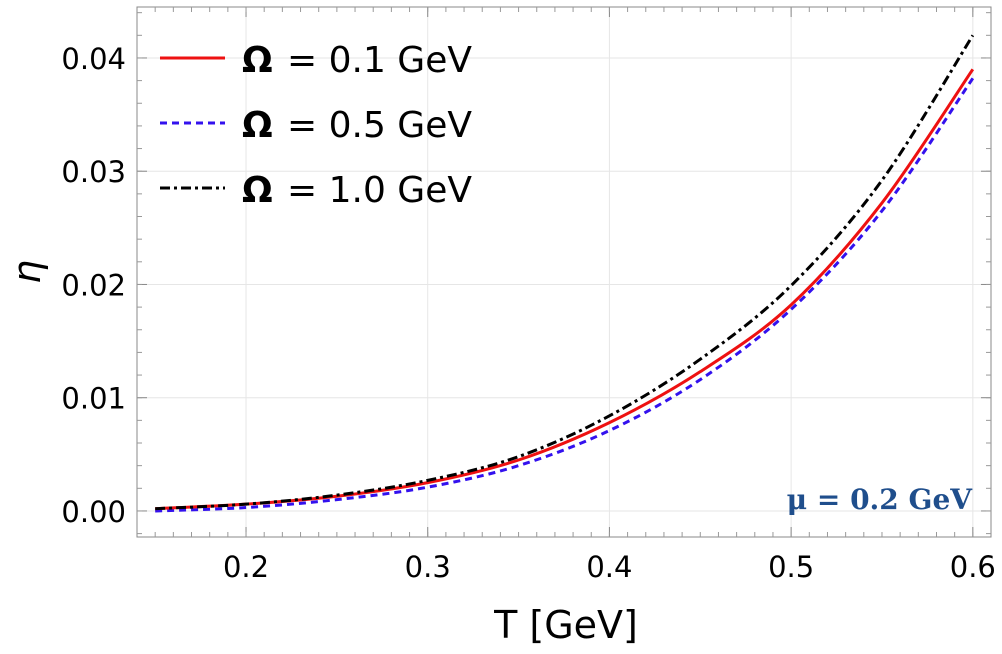  I want to click on legend-label-1: = 0.1 GeV, so click(379, 60).